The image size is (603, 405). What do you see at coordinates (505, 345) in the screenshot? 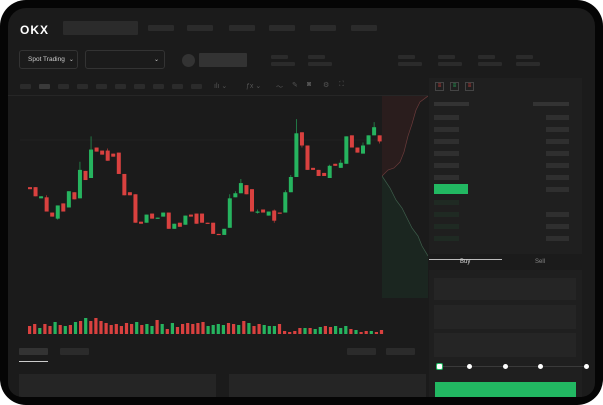
I see `total-input` at bounding box center [505, 345].